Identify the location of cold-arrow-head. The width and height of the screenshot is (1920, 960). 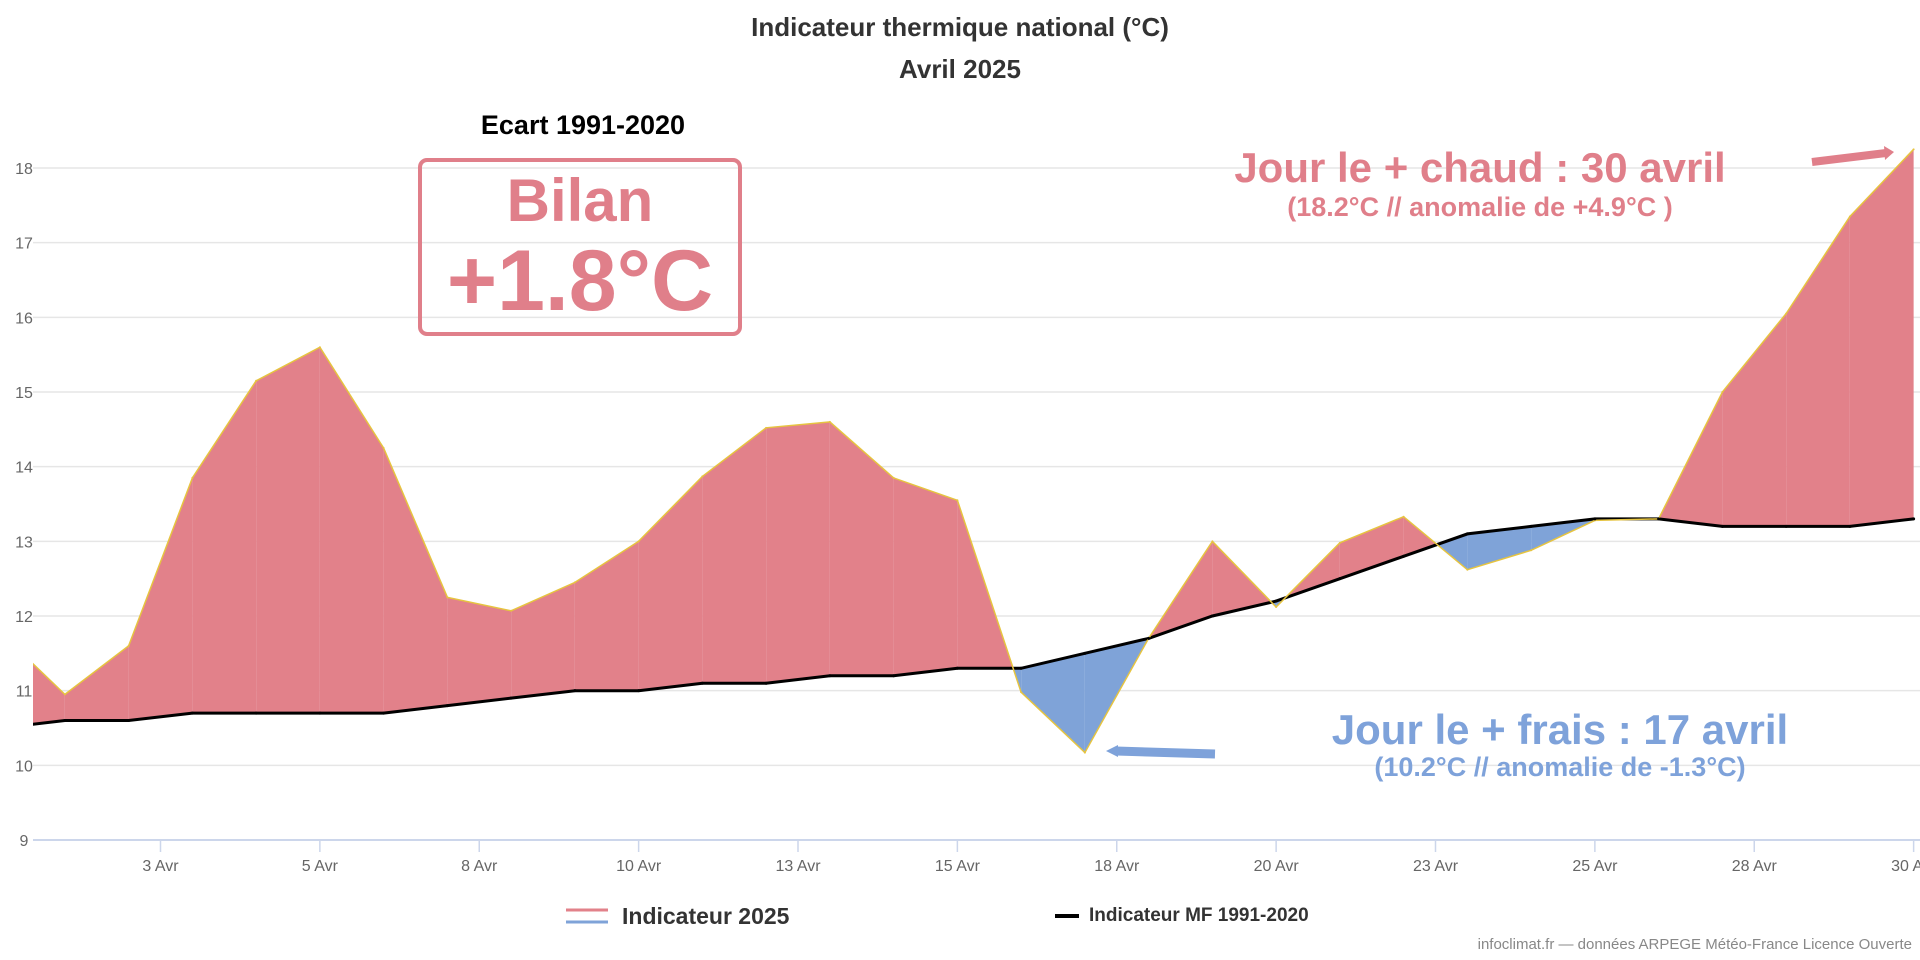
(1112, 751).